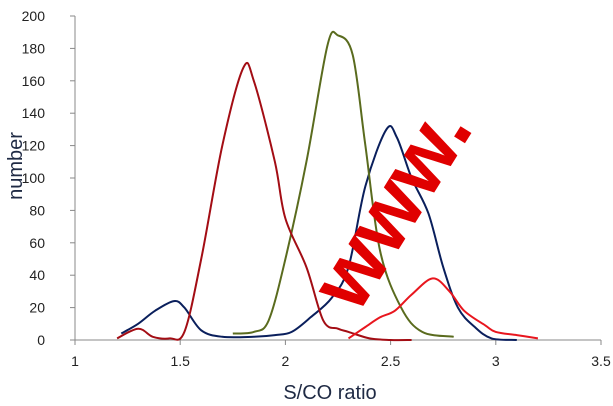 The image size is (613, 406). What do you see at coordinates (37, 275) in the screenshot?
I see `y-tick-label: 40` at bounding box center [37, 275].